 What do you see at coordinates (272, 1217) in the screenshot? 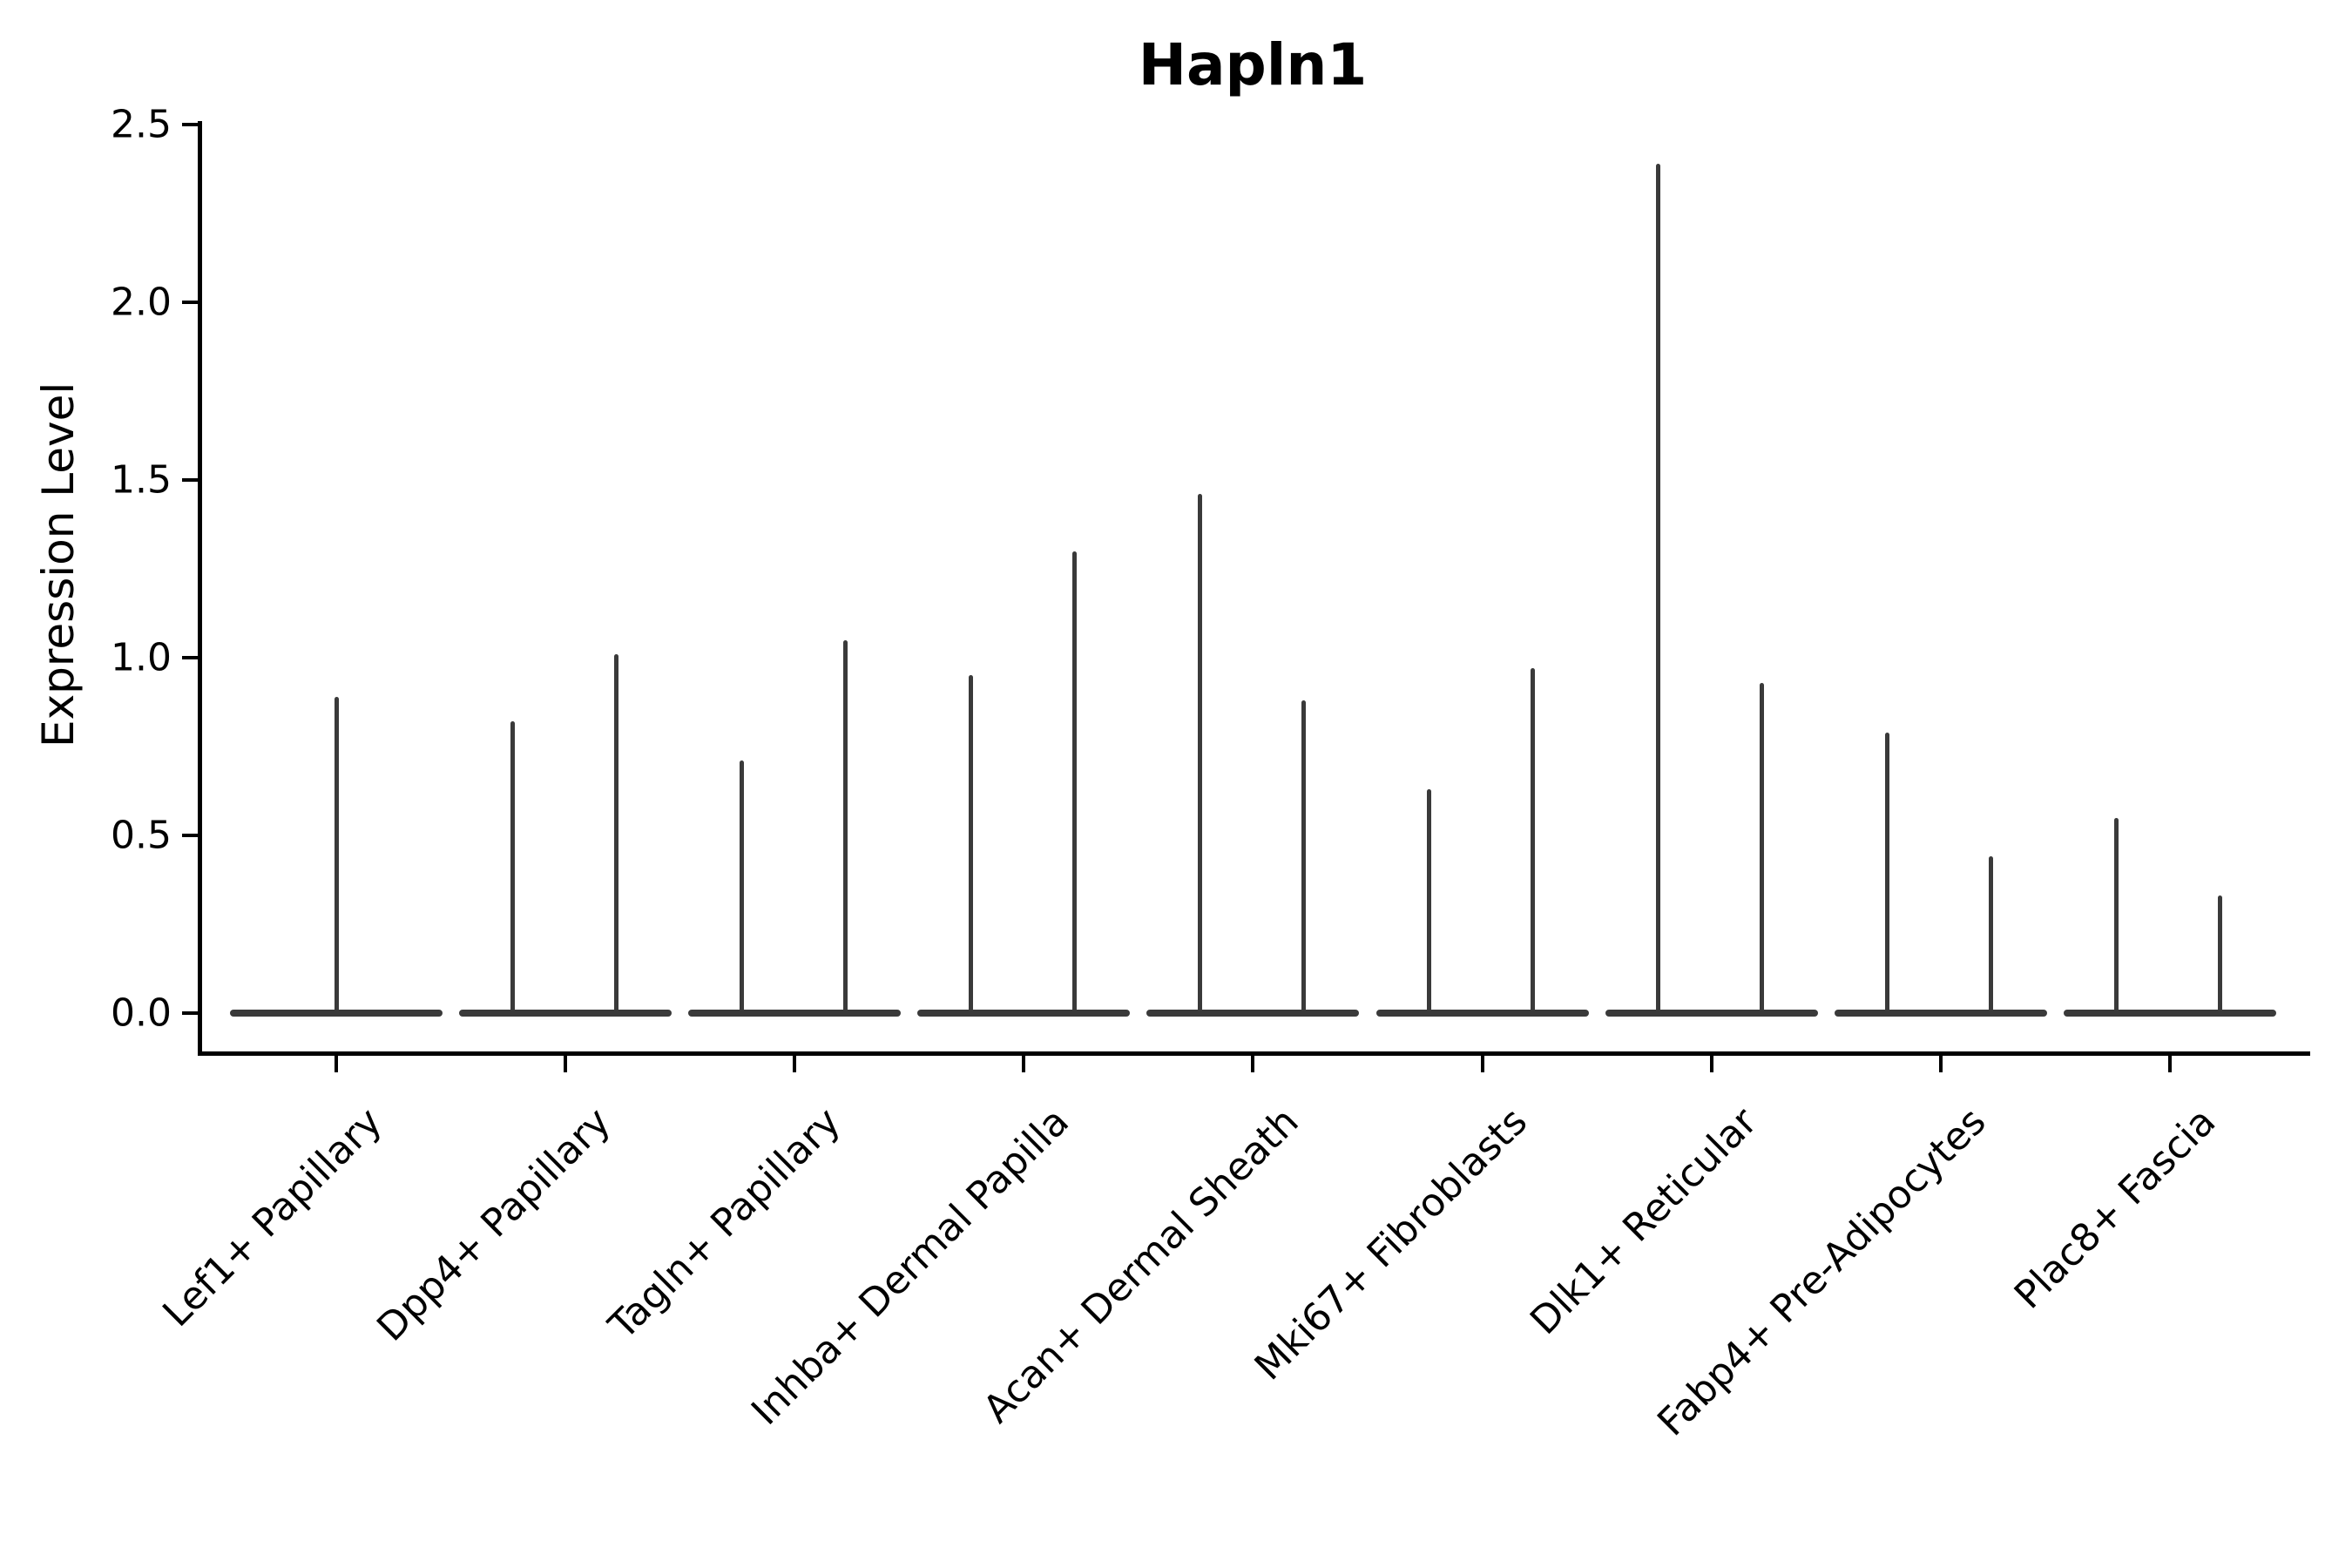
I see `x-tick-label: Lef1+ Papillary` at bounding box center [272, 1217].